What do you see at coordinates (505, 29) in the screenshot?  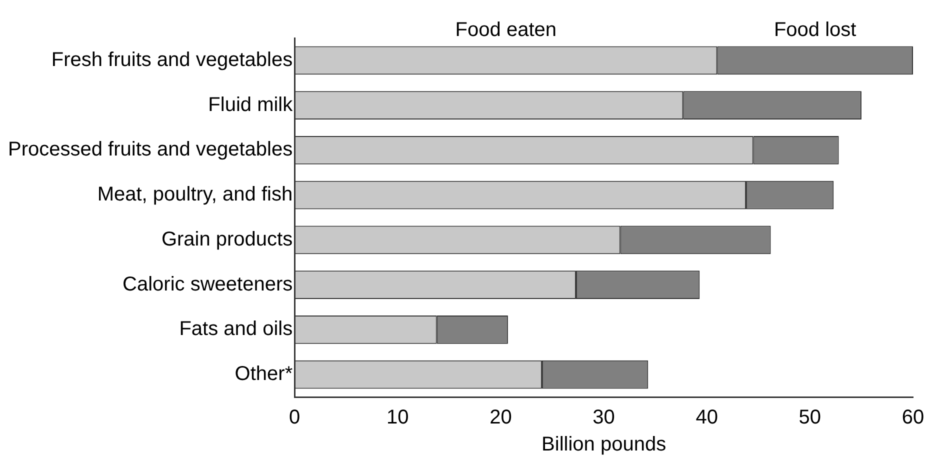 I see `series-label: Food eaten` at bounding box center [505, 29].